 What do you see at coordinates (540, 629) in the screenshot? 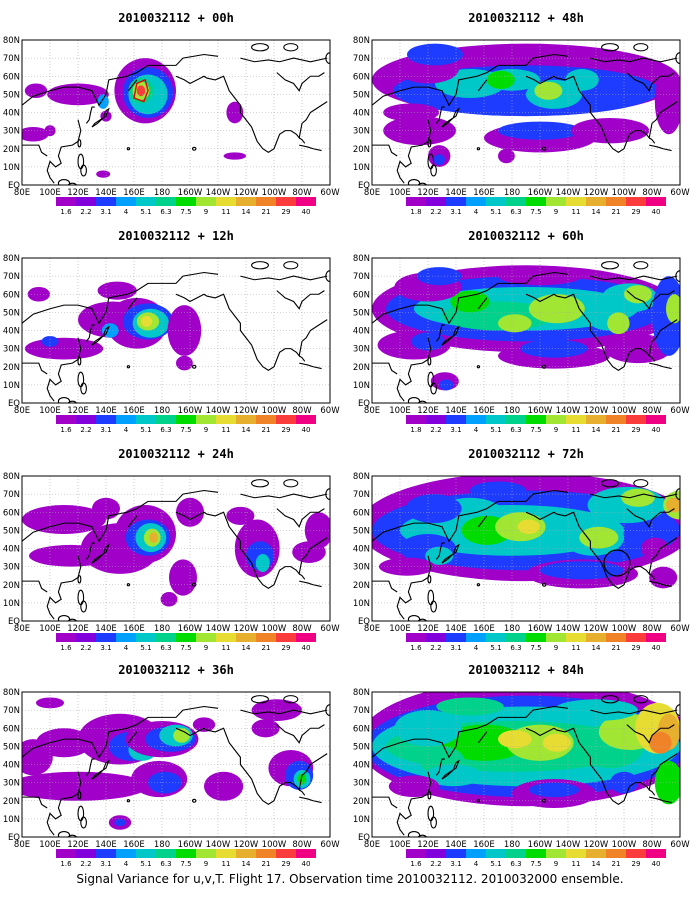
I see `x-tick-label: 160W` at bounding box center [540, 629].